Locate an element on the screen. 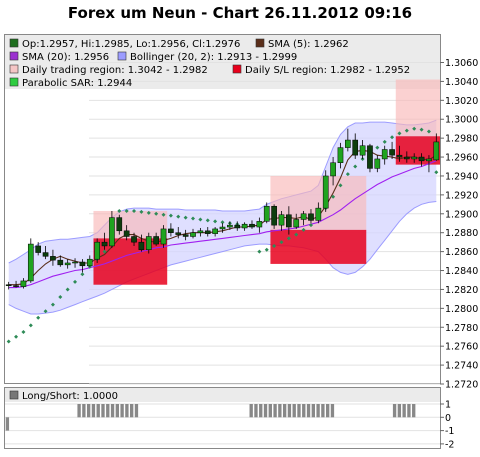 Image resolution: width=480 pixels, height=457 pixels. long-short-bars is located at coordinates (210, 417).